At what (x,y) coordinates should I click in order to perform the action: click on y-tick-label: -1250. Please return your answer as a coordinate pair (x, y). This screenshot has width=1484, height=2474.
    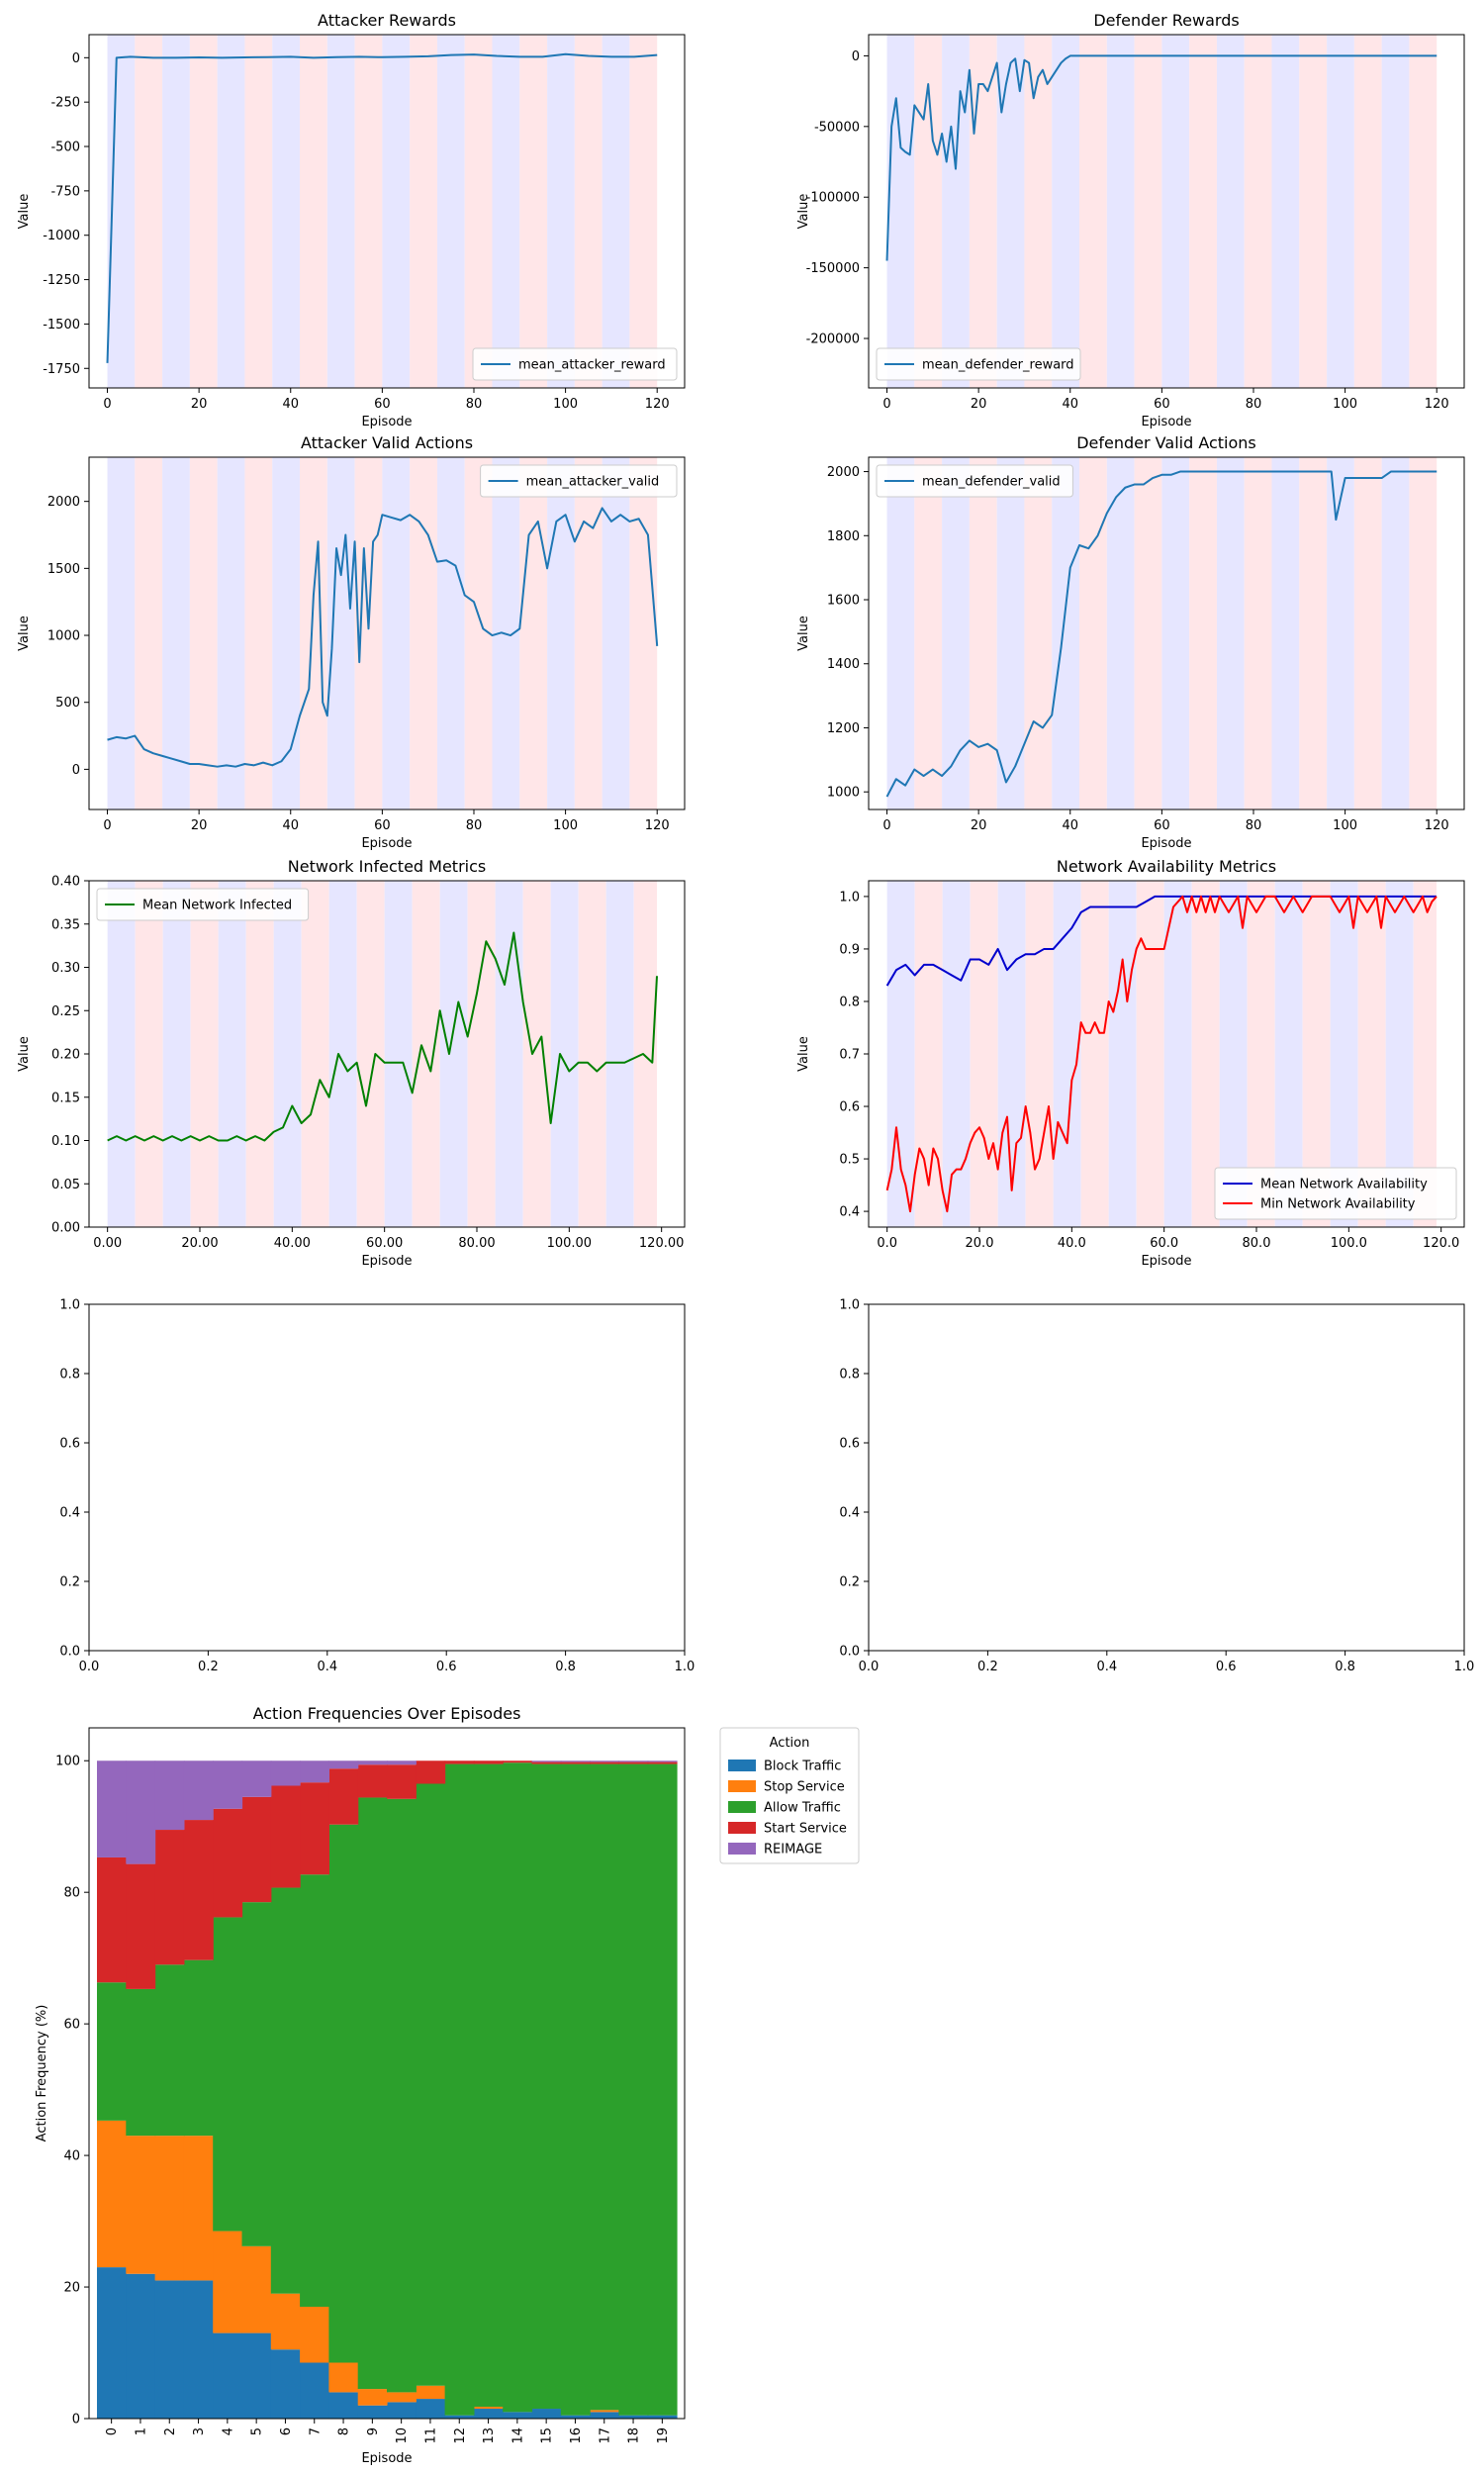
    Looking at the image, I should click on (61, 280).